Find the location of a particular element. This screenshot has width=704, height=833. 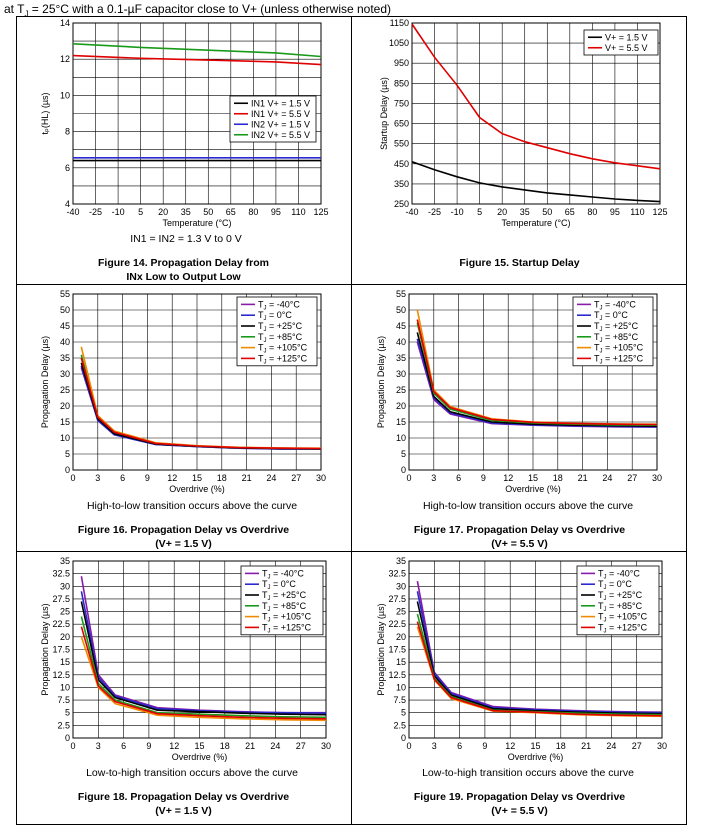

fig17-x-tick-label-8: 24 is located at coordinates (607, 478).